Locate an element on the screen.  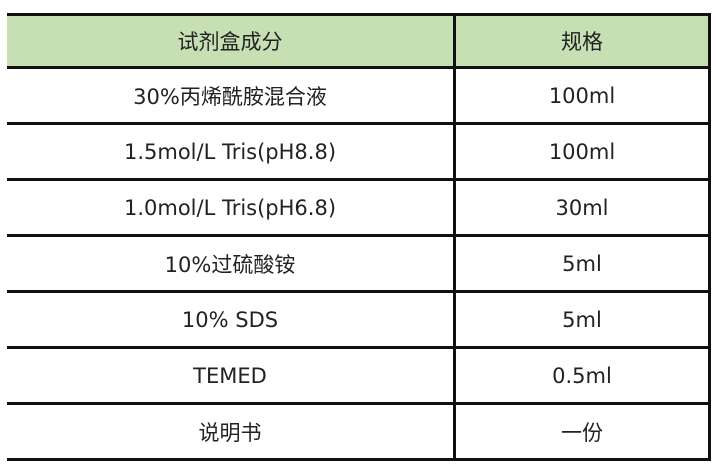
table-row: 说明书 一份 is located at coordinates (359, 431).